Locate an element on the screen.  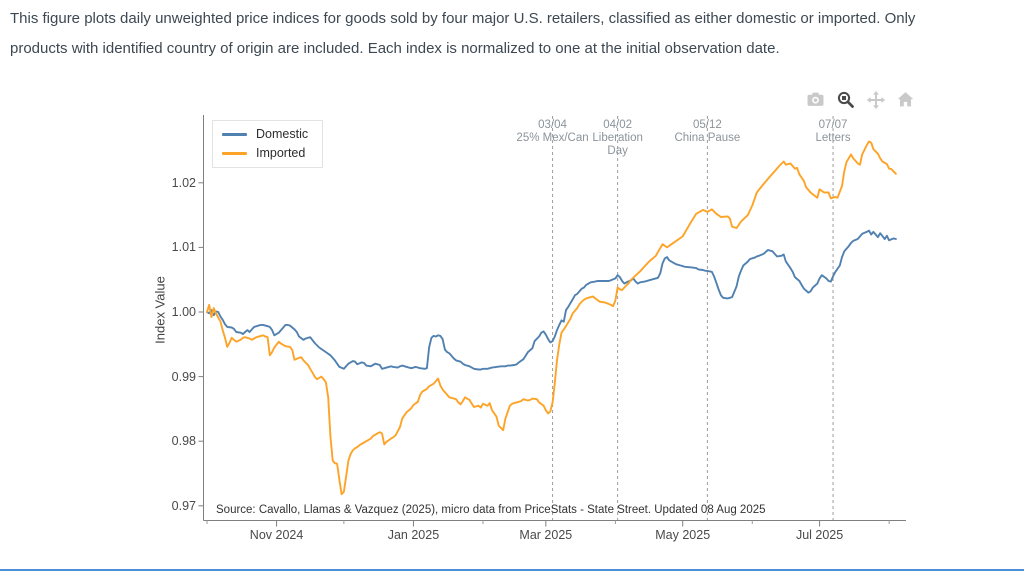
box-zoom-button is located at coordinates (845, 99).